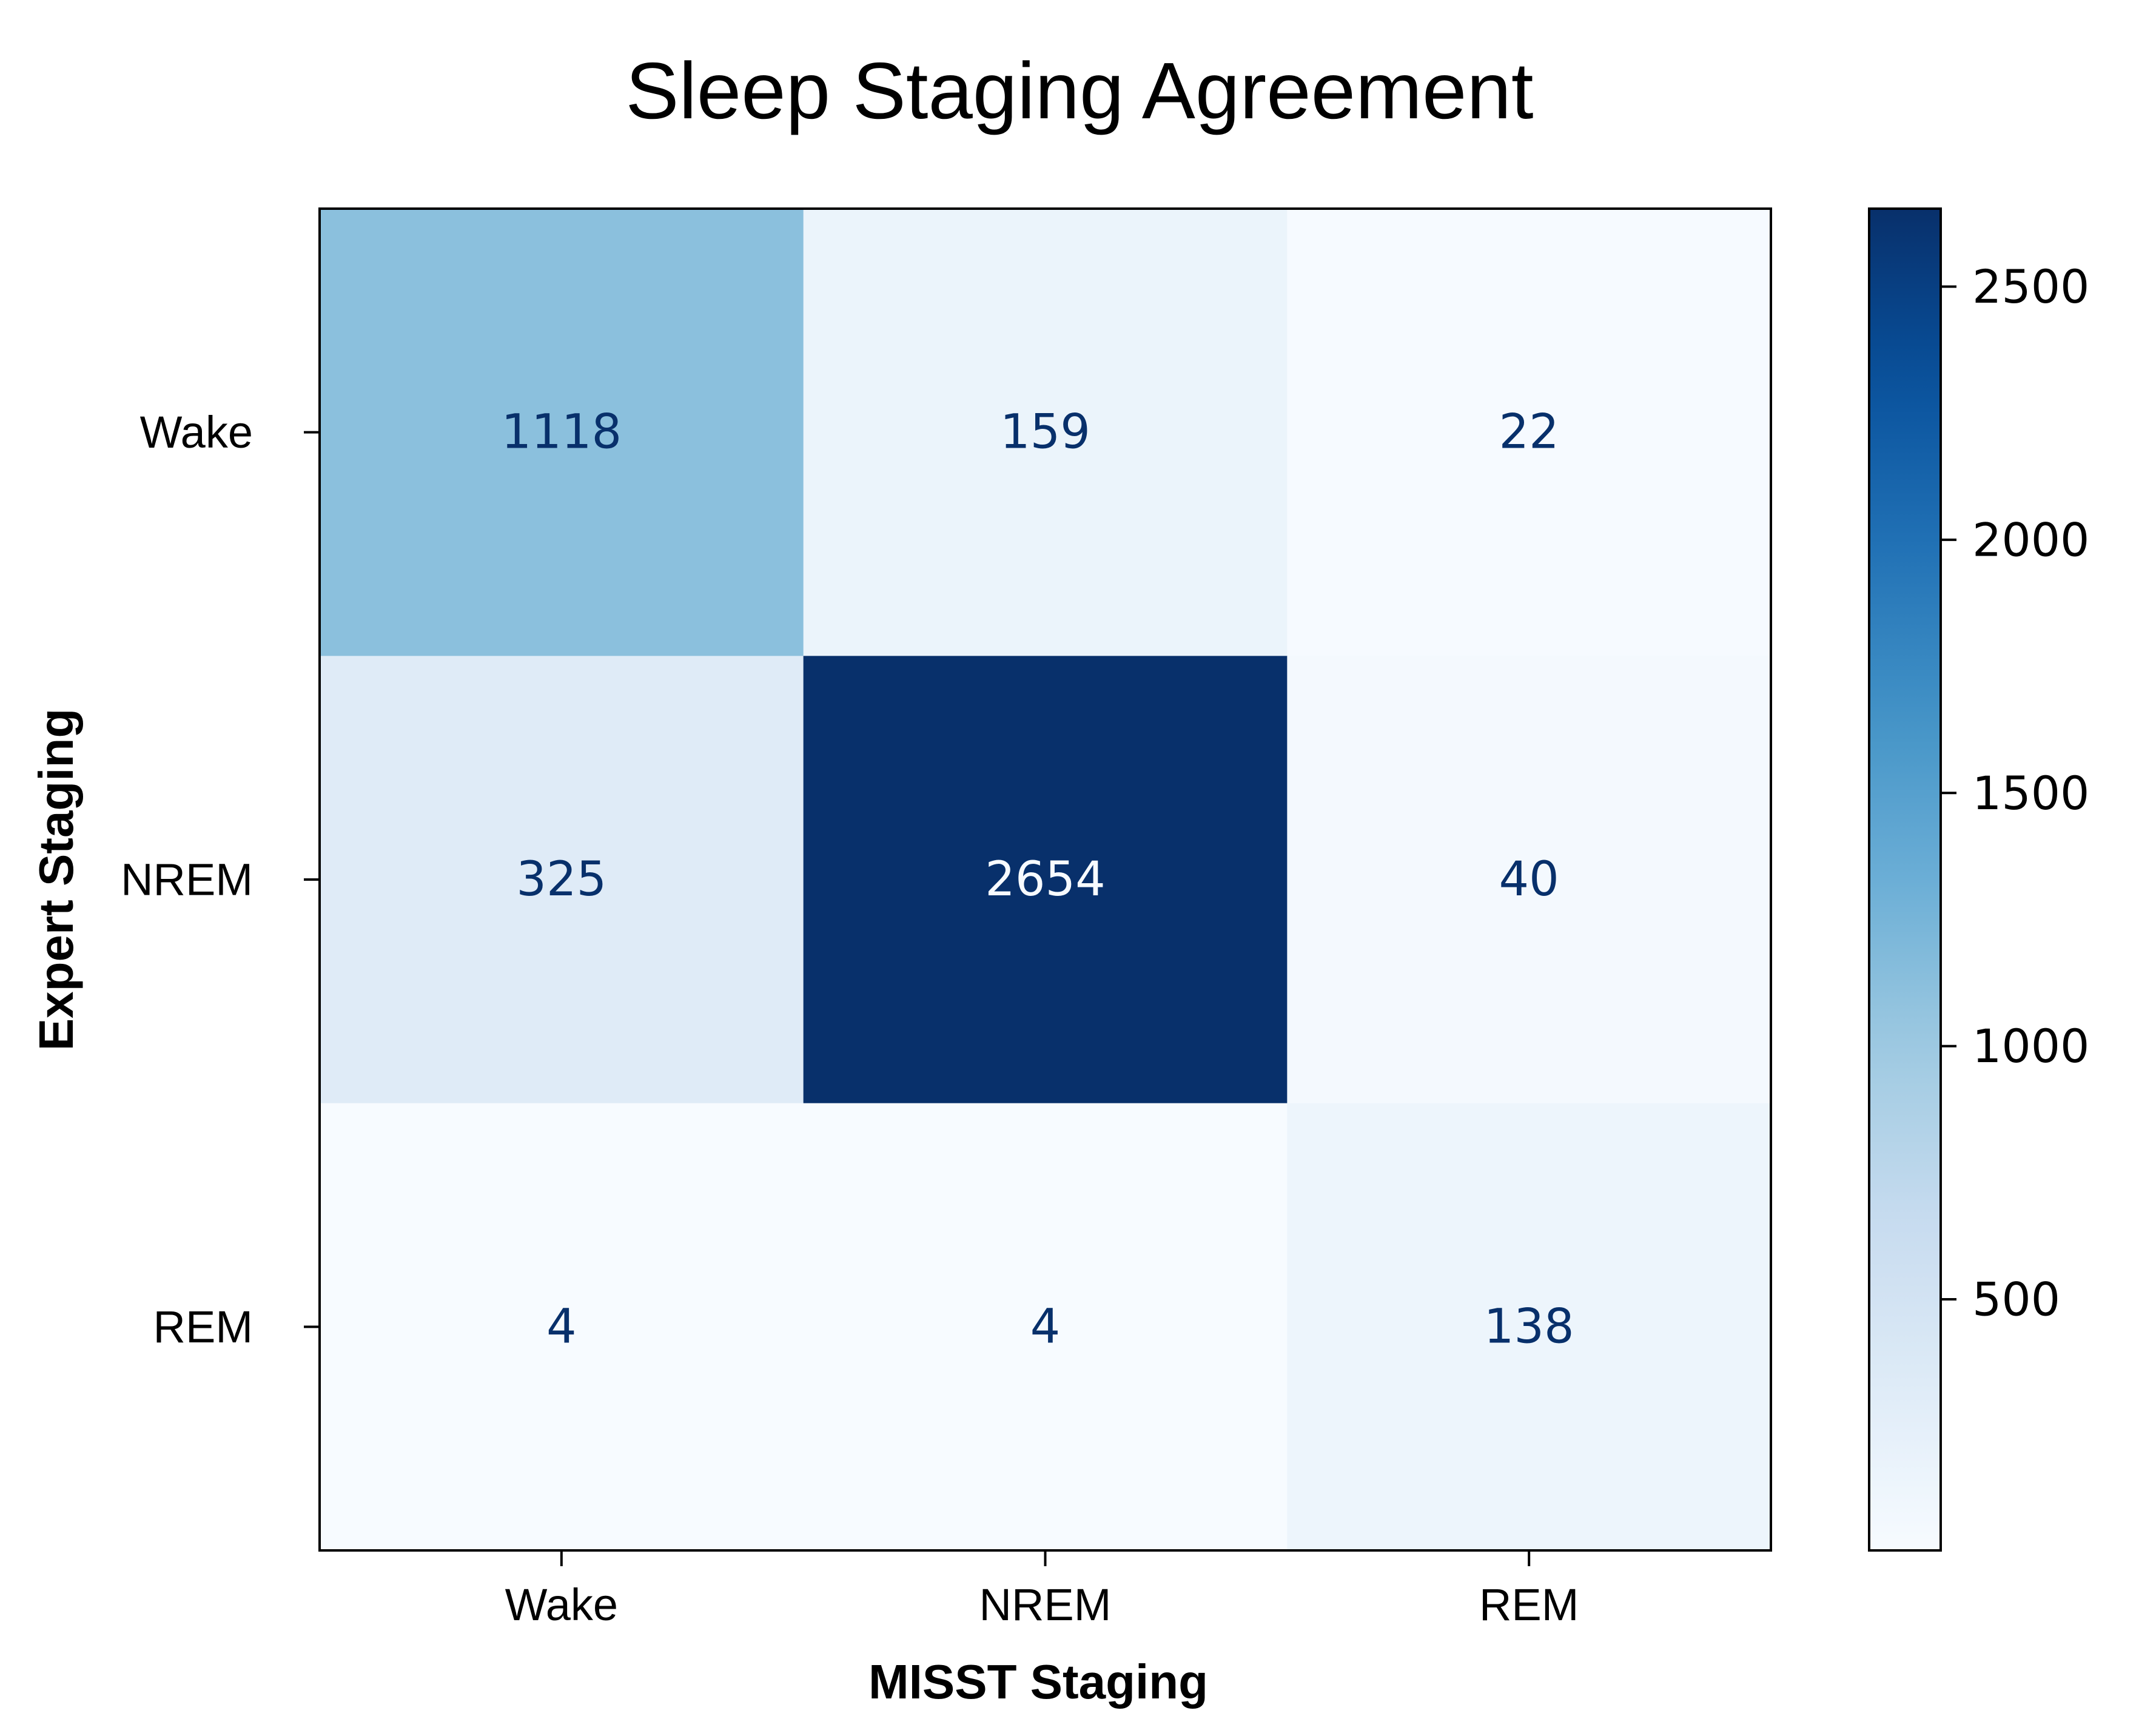  I want to click on x-axis-ticks: Wake NREM REM, so click(1042, 1590).